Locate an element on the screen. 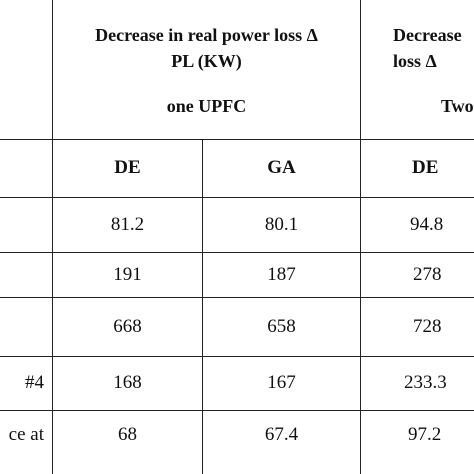  table-cell: 68 is located at coordinates (127, 434).